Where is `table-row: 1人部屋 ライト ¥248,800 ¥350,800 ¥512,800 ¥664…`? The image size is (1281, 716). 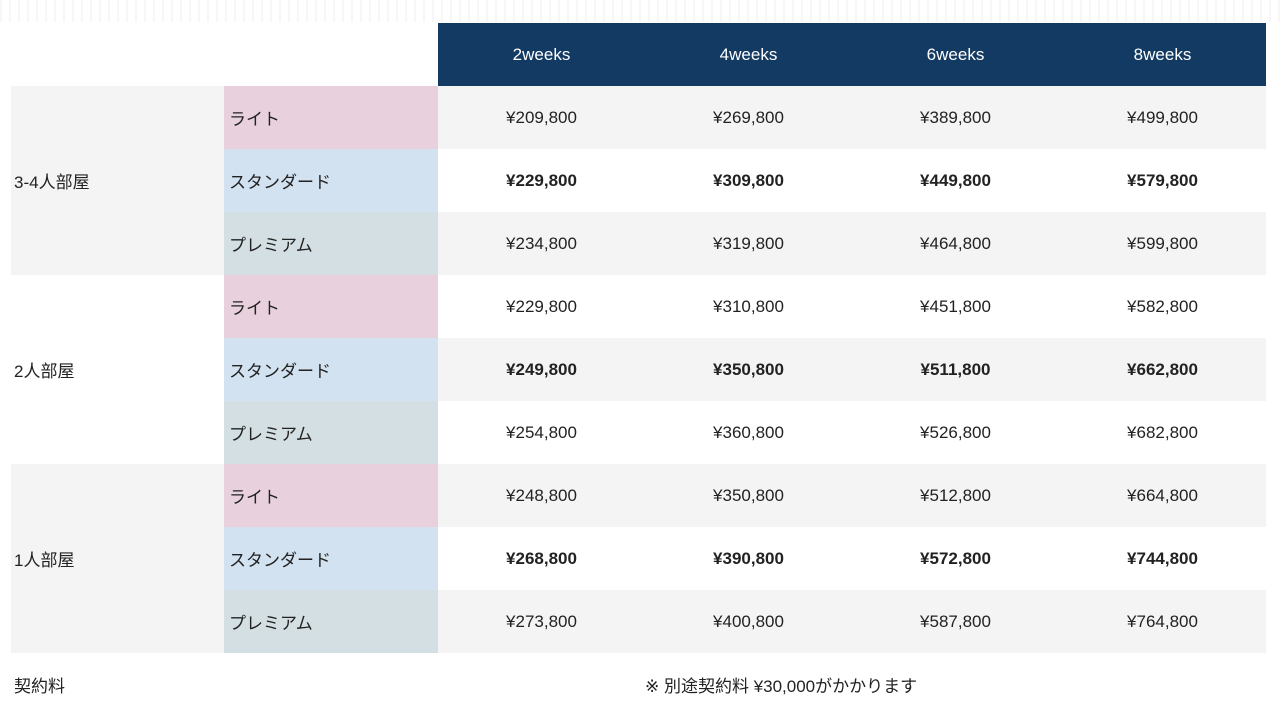
table-row: 1人部屋 ライト ¥248,800 ¥350,800 ¥512,800 ¥664… is located at coordinates (638, 495).